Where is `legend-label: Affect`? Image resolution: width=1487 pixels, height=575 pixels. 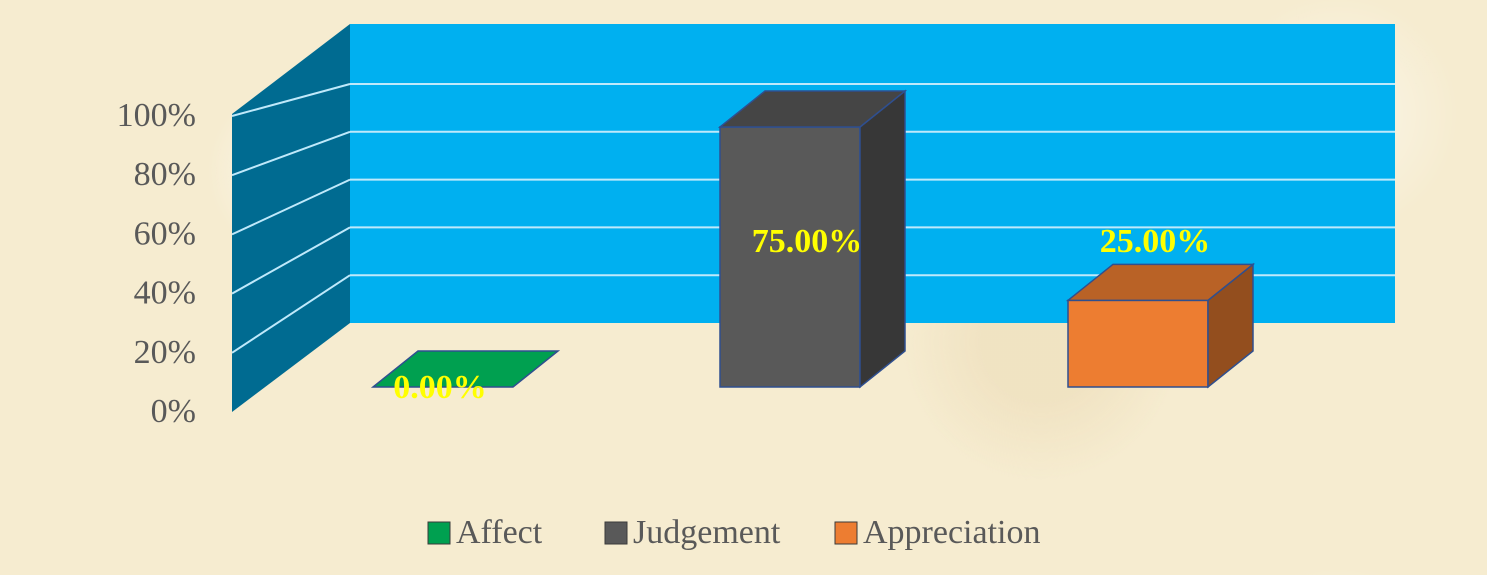
legend-label: Affect is located at coordinates (499, 532).